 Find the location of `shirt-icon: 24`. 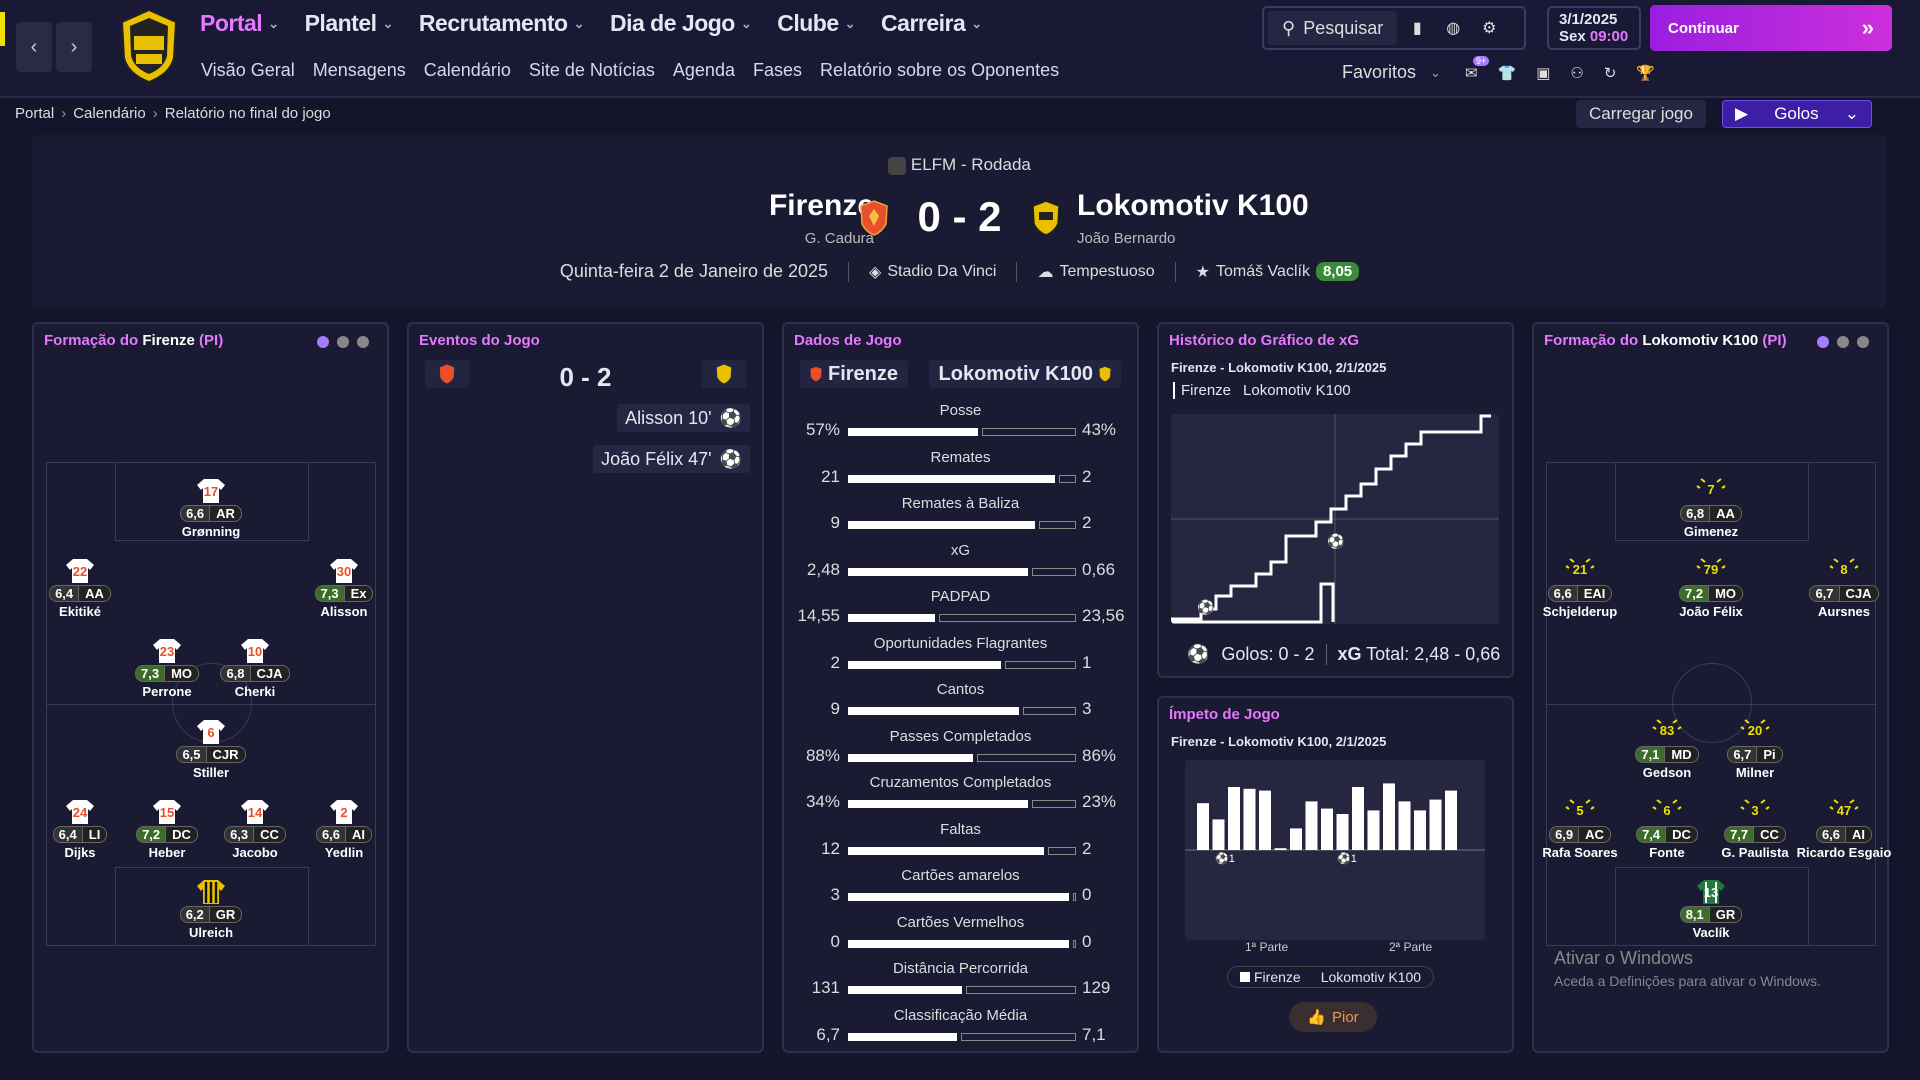

shirt-icon: 24 is located at coordinates (80, 812).